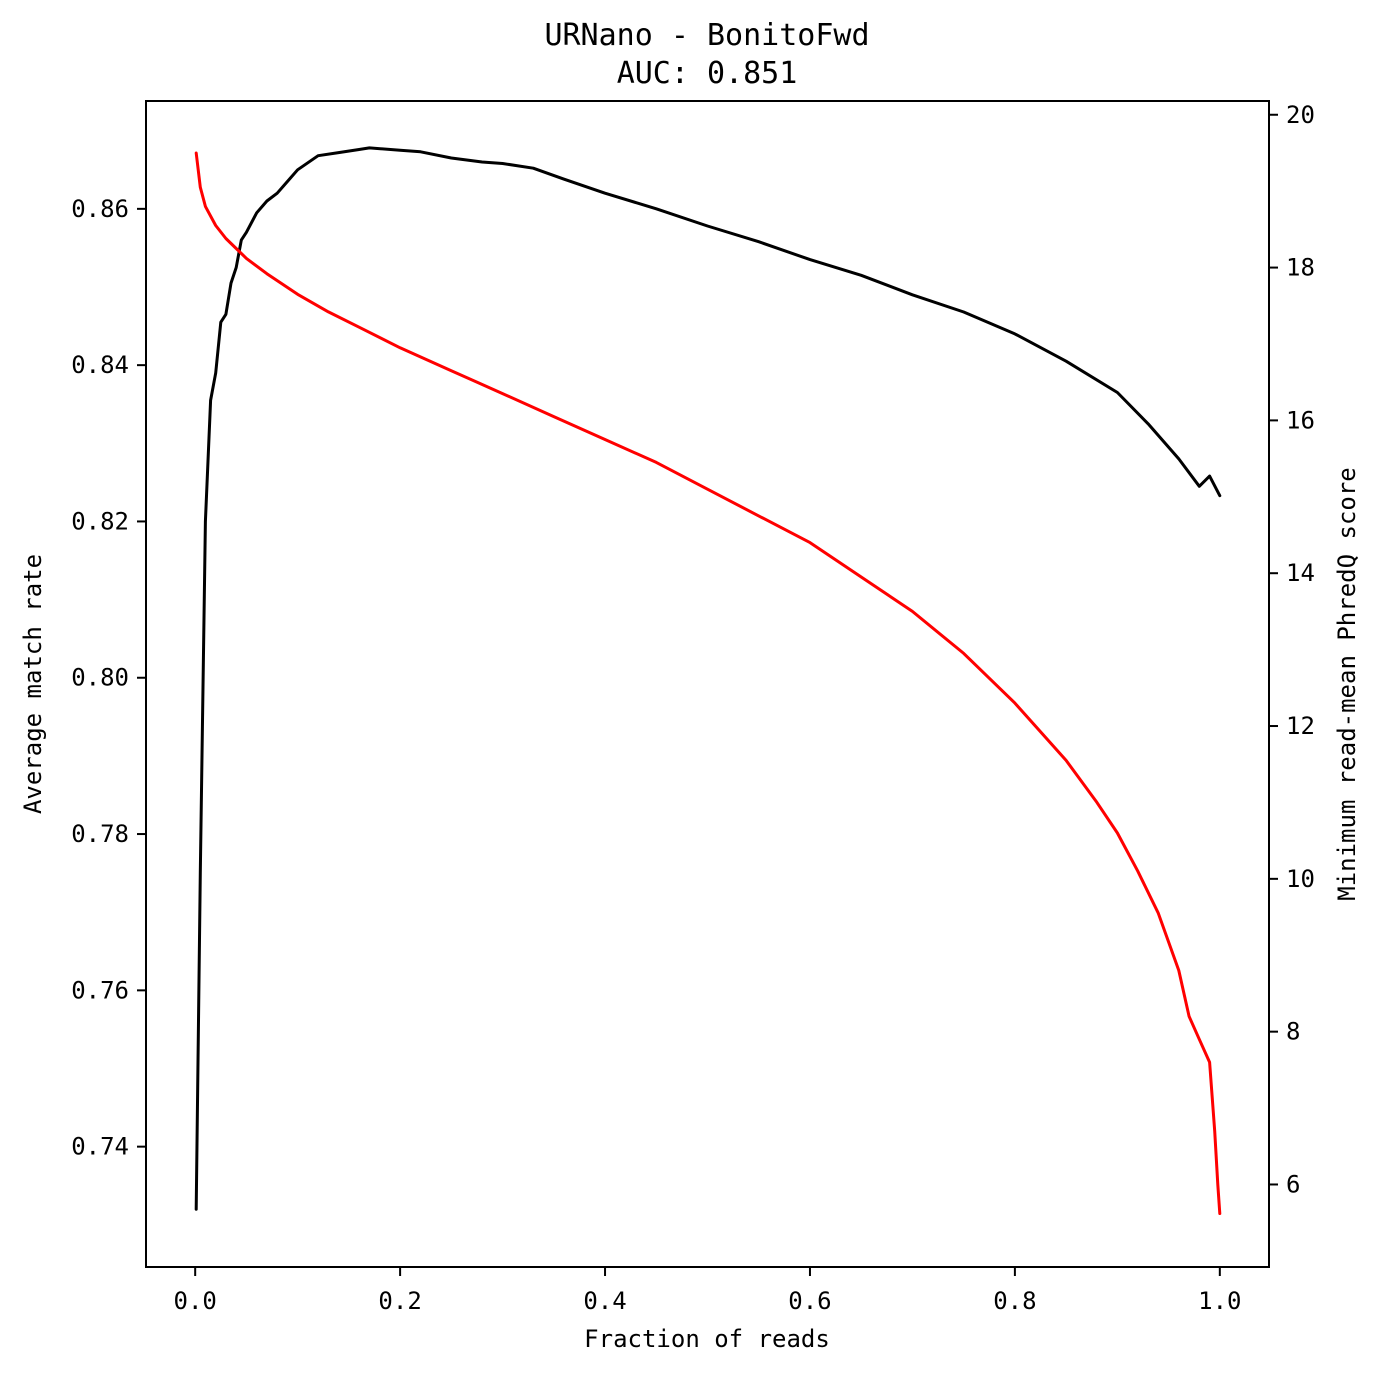 The height and width of the screenshot is (1375, 1380). I want to click on x-tick-label: 0.0, so click(195, 1301).